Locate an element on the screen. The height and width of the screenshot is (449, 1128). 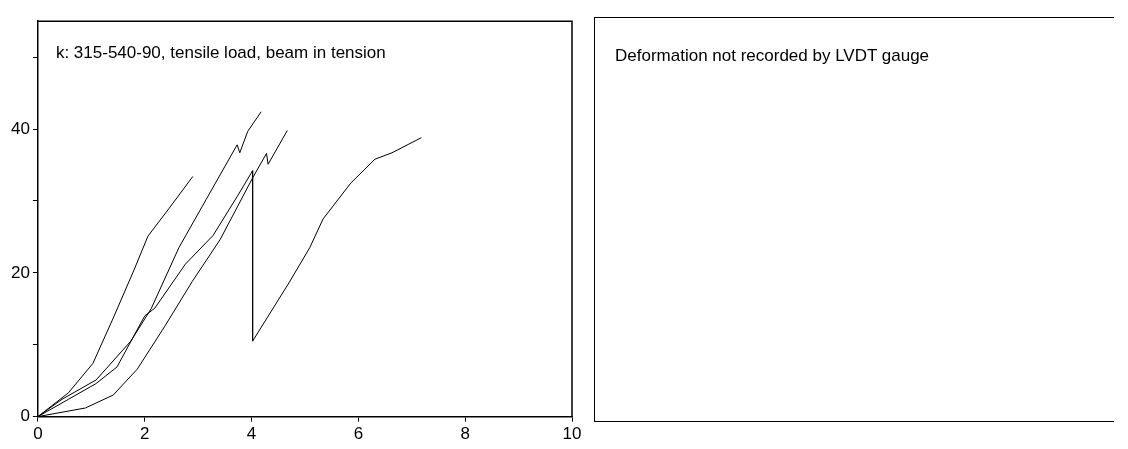
x-tick-label: 2 is located at coordinates (144, 434).